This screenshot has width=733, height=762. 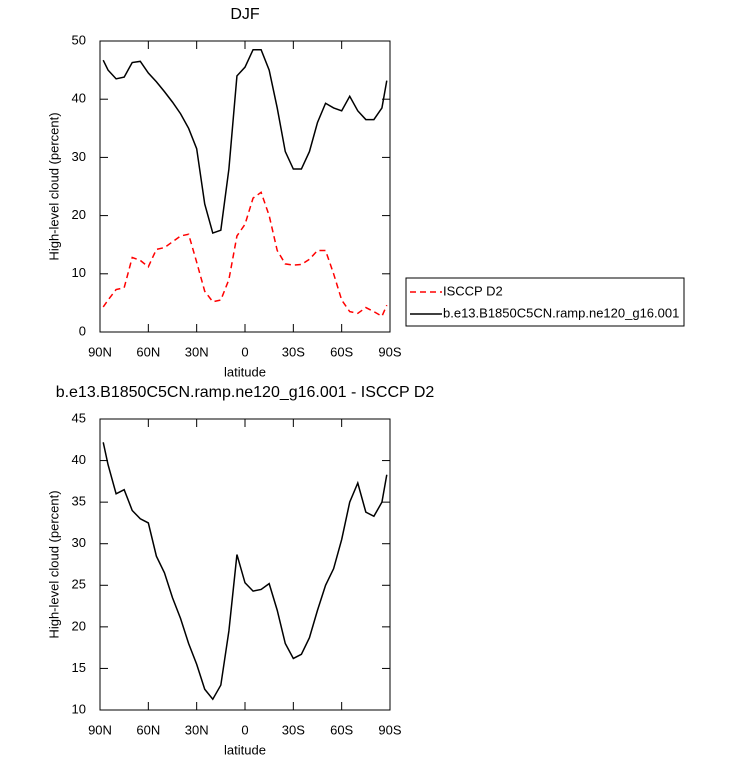 I want to click on y-tick-label: 45, so click(x=79, y=417).